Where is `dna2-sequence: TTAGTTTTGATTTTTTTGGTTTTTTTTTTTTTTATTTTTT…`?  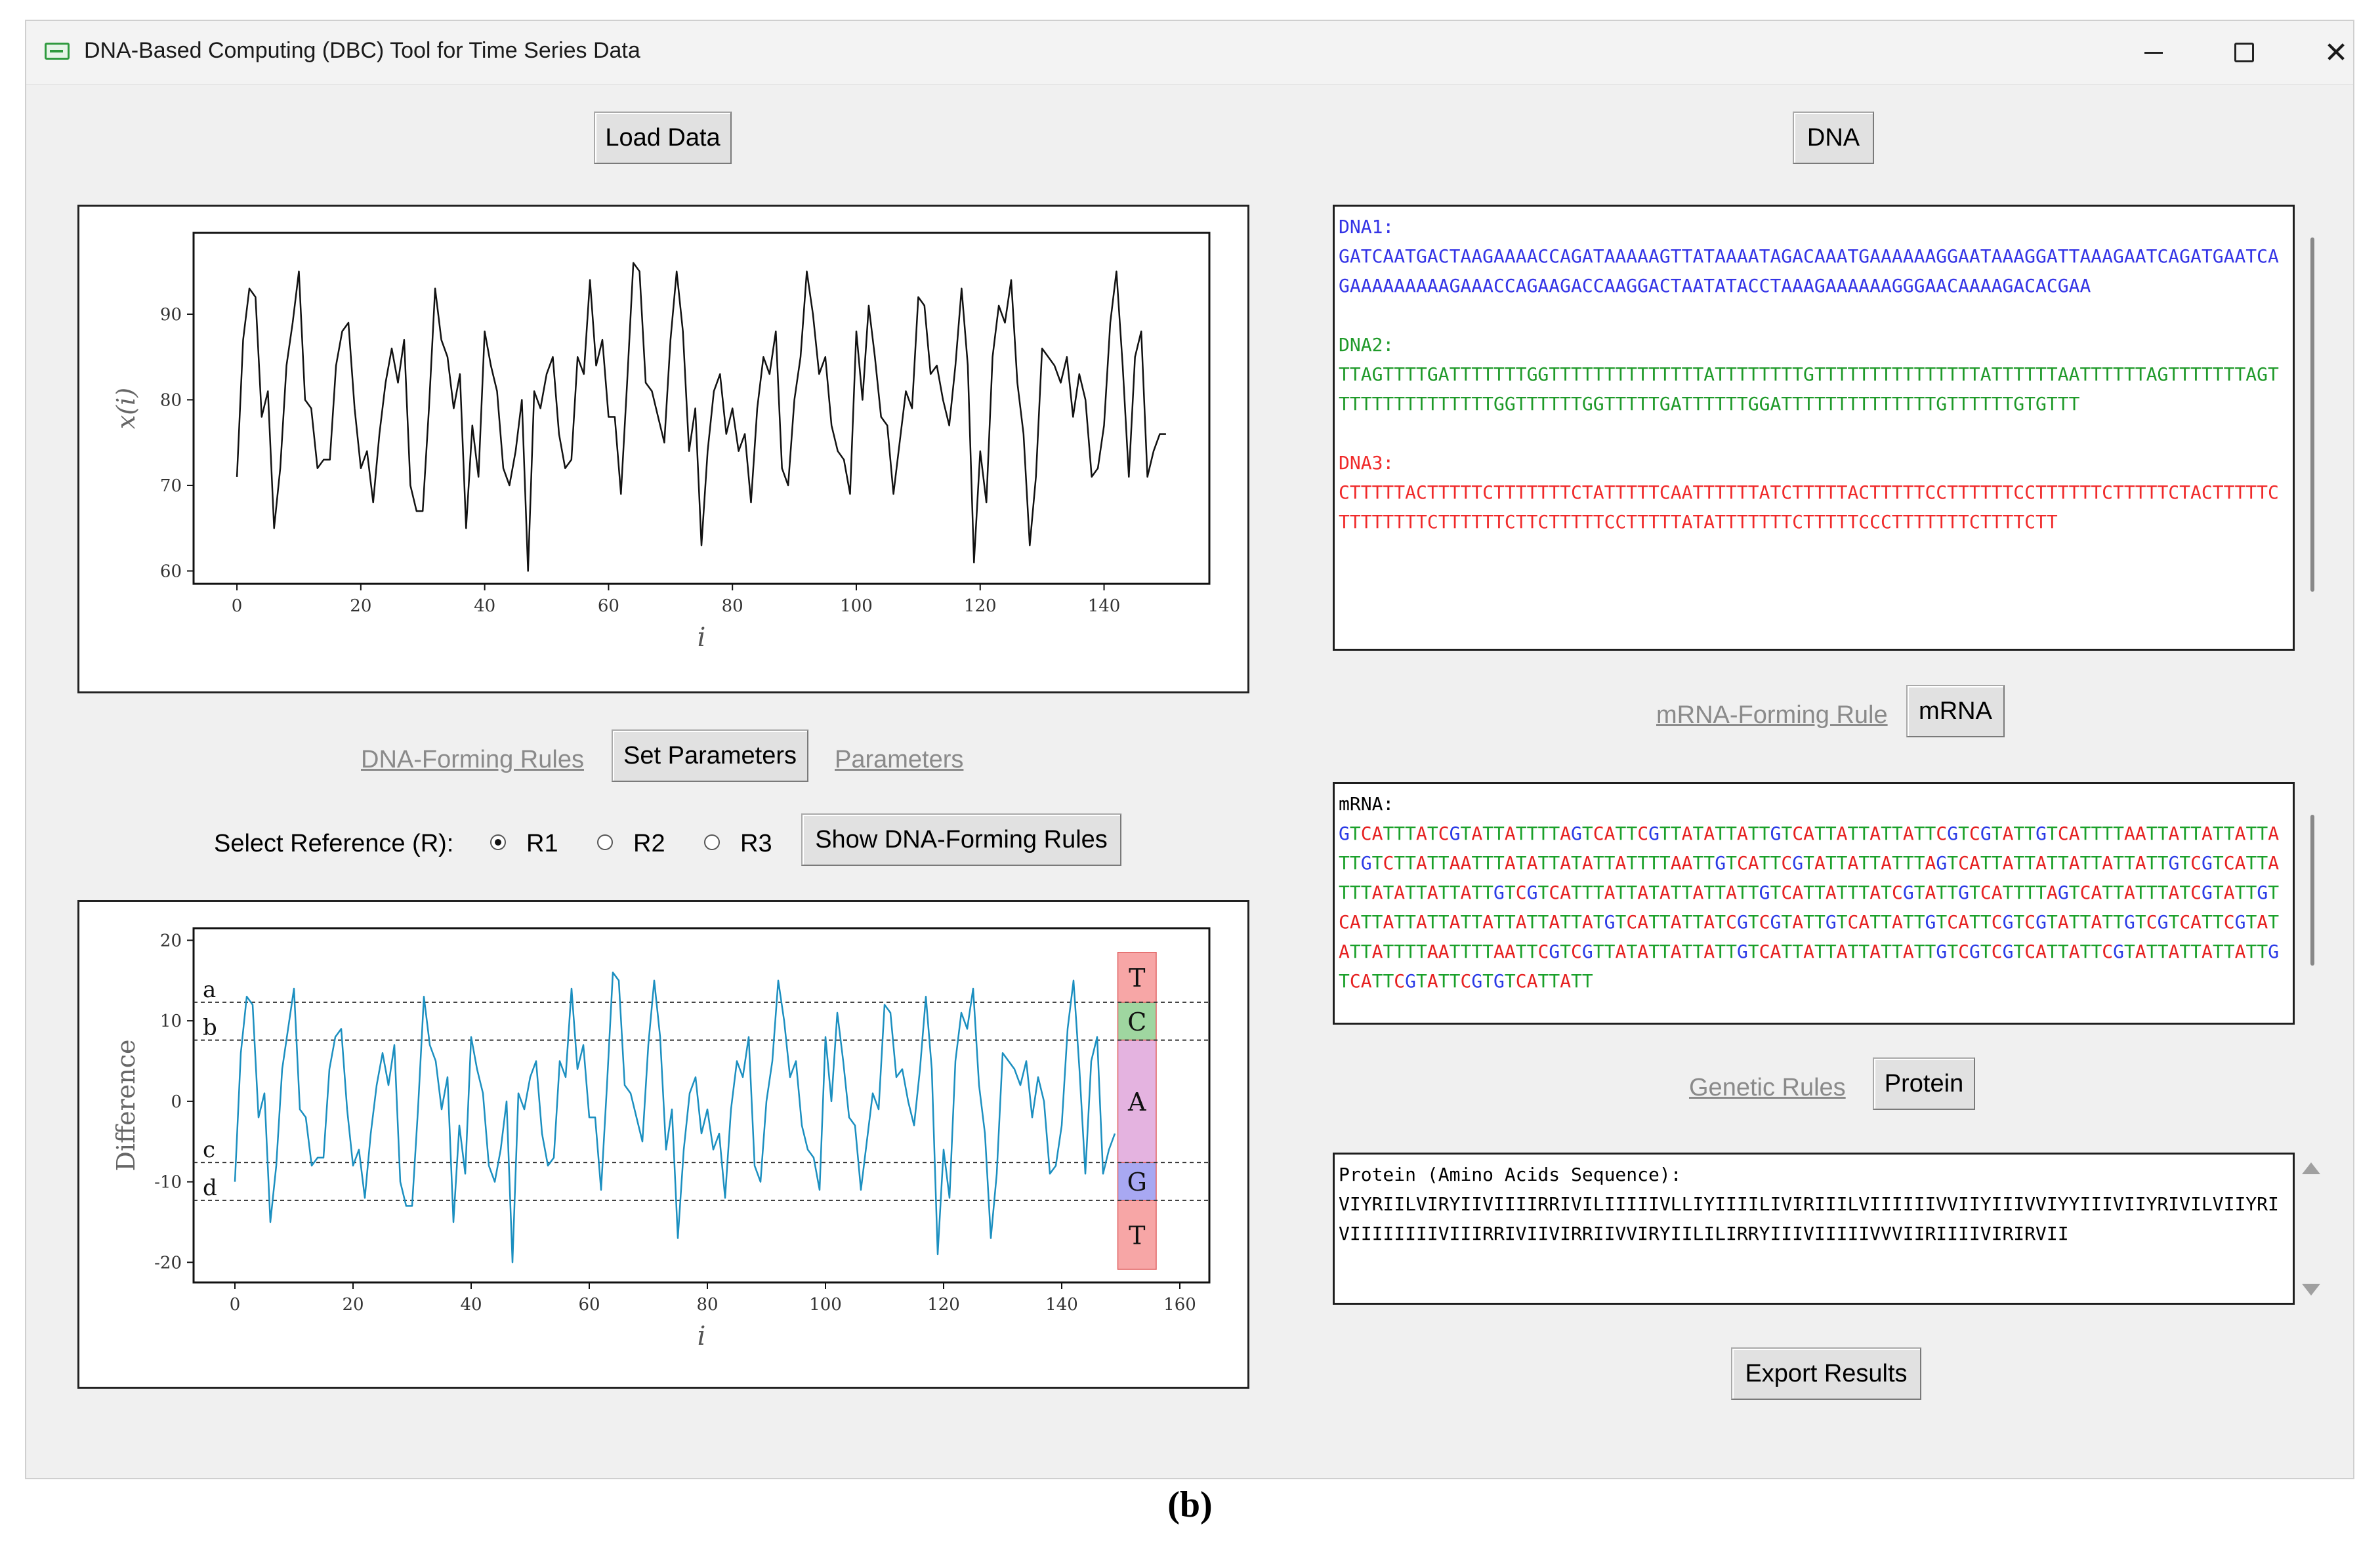 dna2-sequence: TTAGTTTTGATTTTTTTGGTTTTTTTTTTTTTTATTTTTT… is located at coordinates (1809, 389).